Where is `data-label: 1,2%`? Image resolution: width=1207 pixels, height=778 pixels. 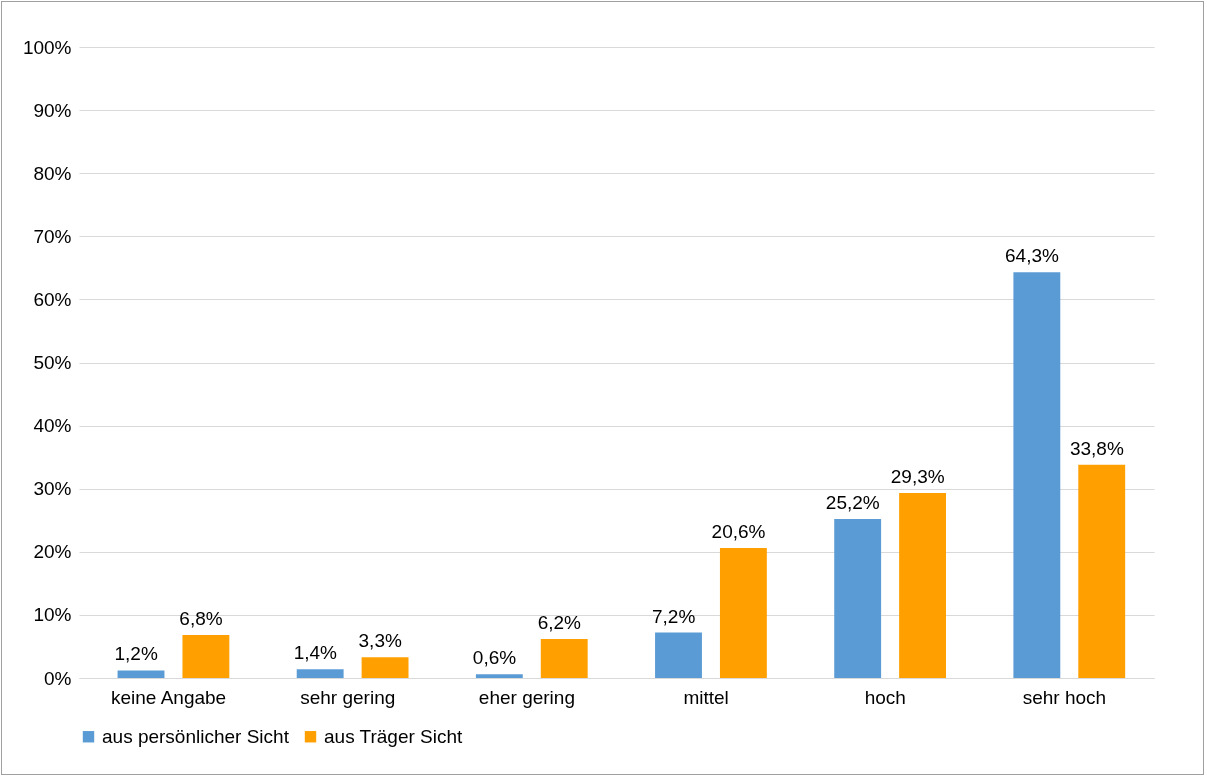 data-label: 1,2% is located at coordinates (136, 654).